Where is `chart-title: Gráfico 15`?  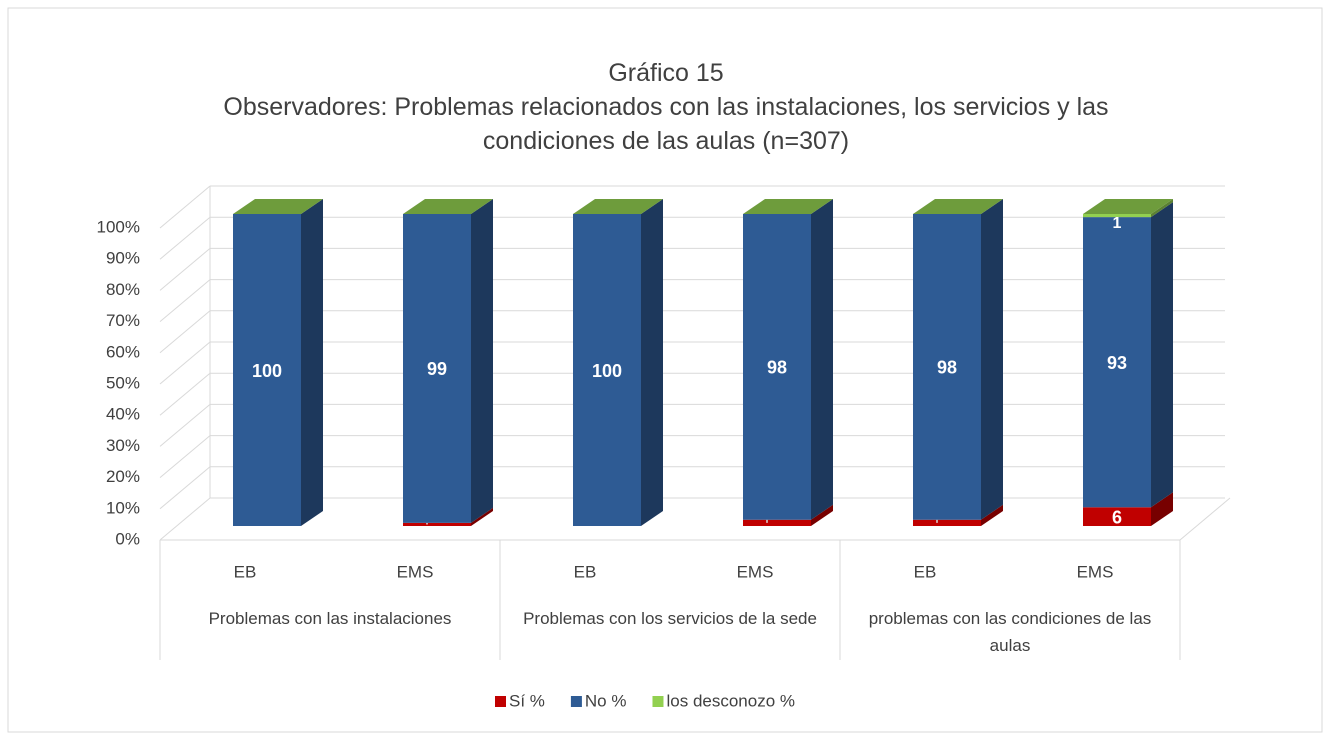 chart-title: Gráfico 15 is located at coordinates (666, 73).